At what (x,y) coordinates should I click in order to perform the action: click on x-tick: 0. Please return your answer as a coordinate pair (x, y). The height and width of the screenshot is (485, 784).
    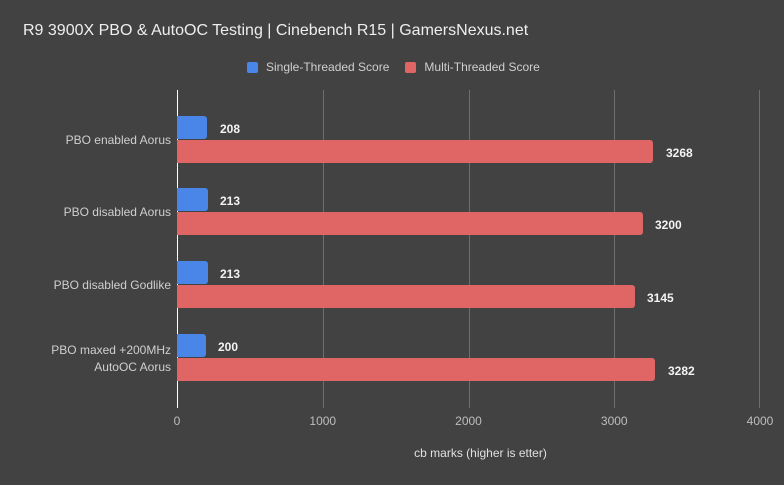
    Looking at the image, I should click on (177, 421).